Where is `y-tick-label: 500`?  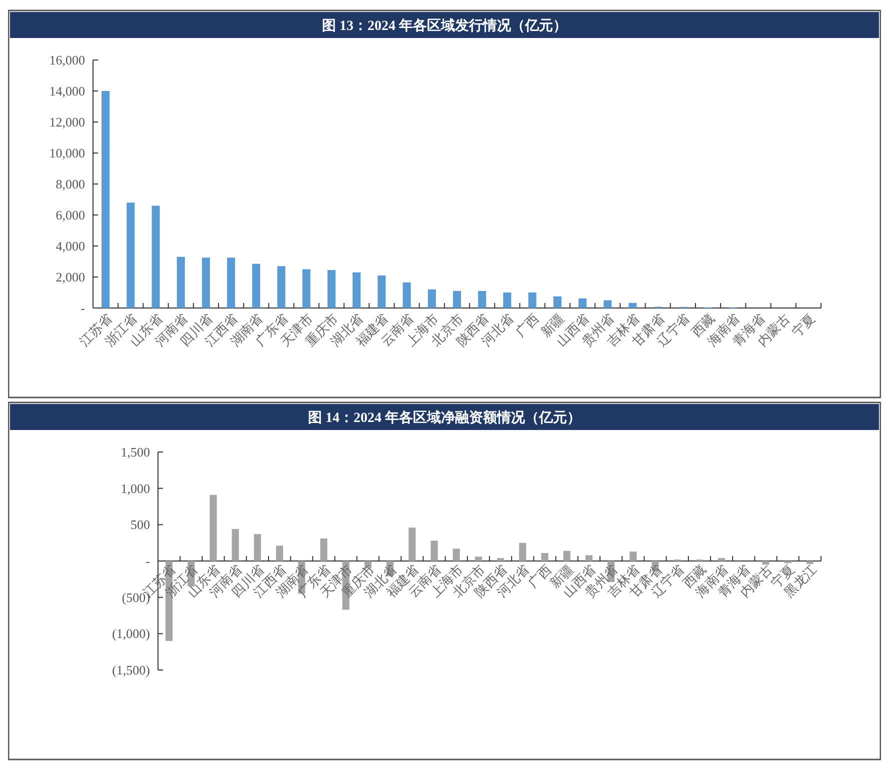
y-tick-label: 500 is located at coordinates (140, 524).